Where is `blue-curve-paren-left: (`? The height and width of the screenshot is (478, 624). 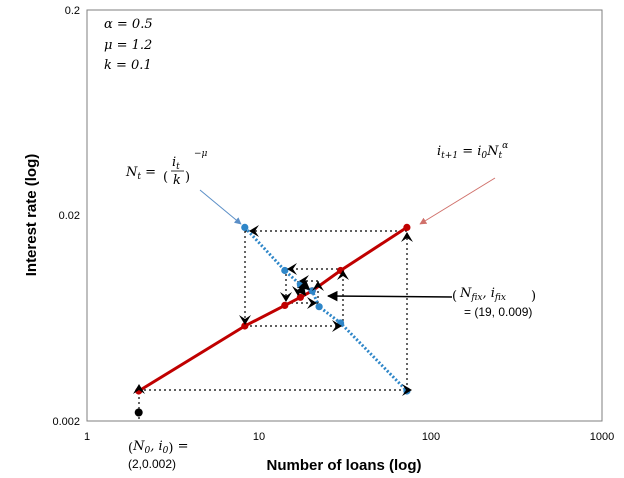
blue-curve-paren-left: ( is located at coordinates (165, 177).